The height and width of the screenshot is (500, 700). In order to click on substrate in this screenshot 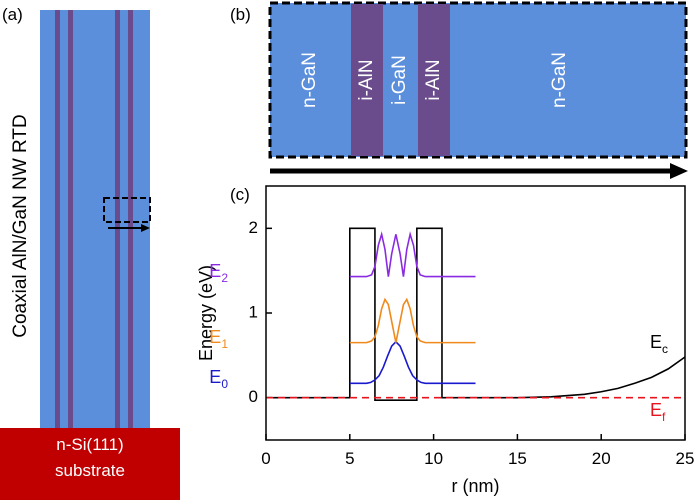, I will do `click(90, 464)`.